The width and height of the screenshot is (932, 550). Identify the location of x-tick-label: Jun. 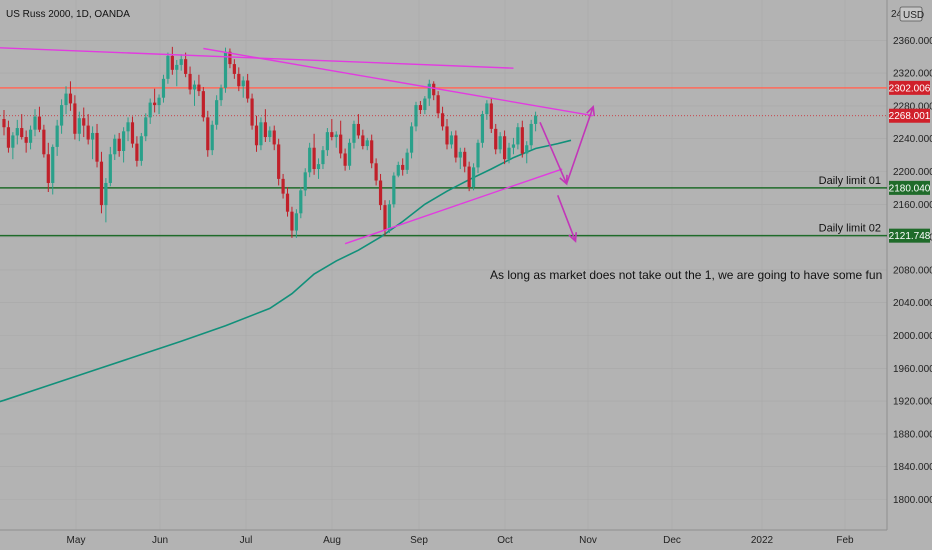
(160, 540).